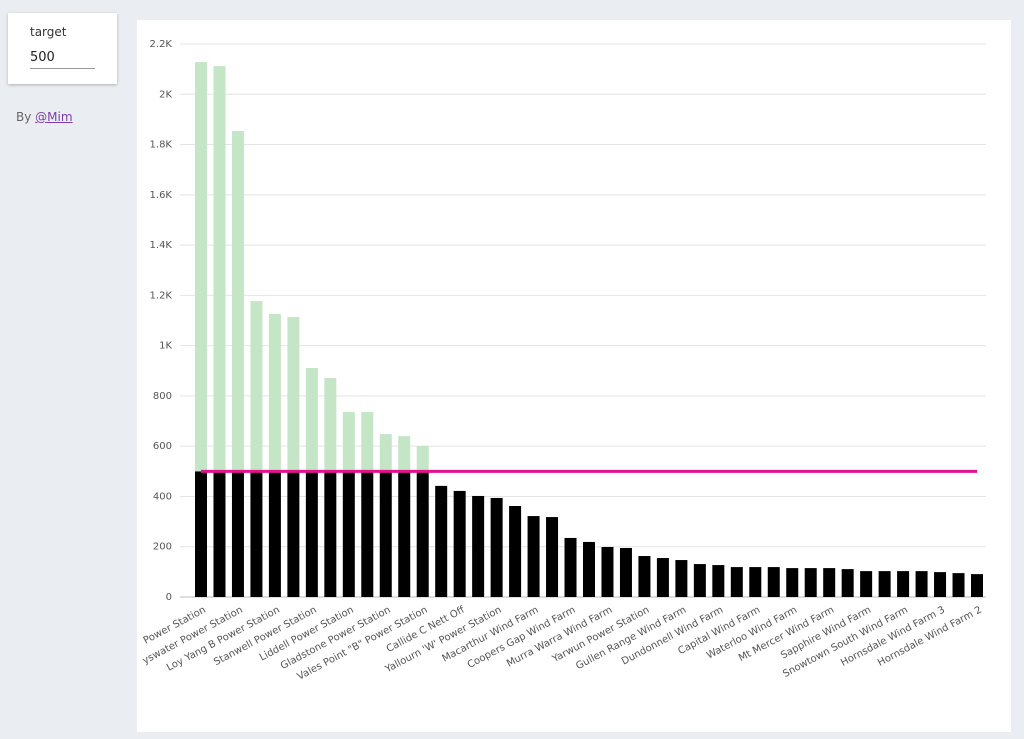 The image size is (1024, 739). I want to click on y-tick-label: 2.2K, so click(161, 44).